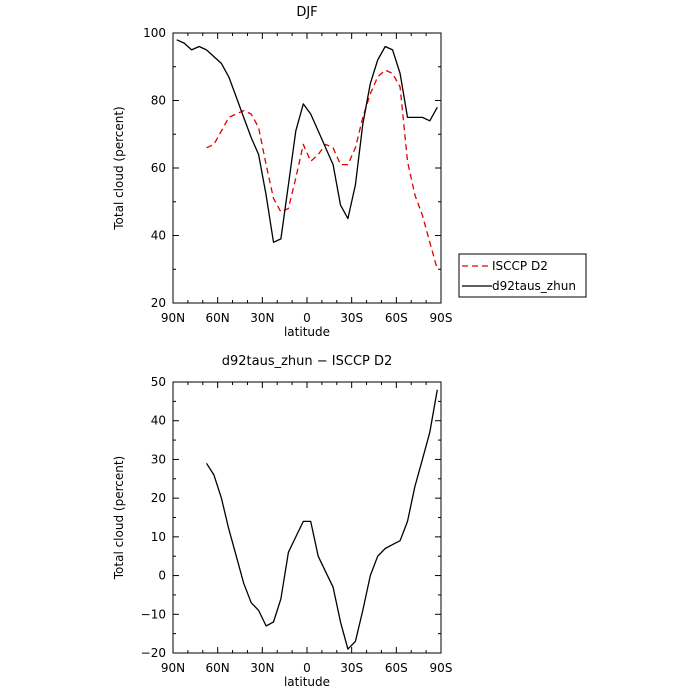 The image size is (700, 700). What do you see at coordinates (153, 614) in the screenshot?
I see `y-tick-label: −10` at bounding box center [153, 614].